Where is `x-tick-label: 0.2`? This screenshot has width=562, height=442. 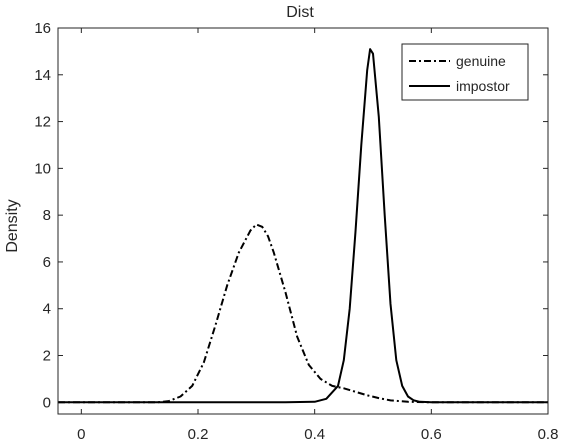
x-tick-label: 0.2 is located at coordinates (198, 434).